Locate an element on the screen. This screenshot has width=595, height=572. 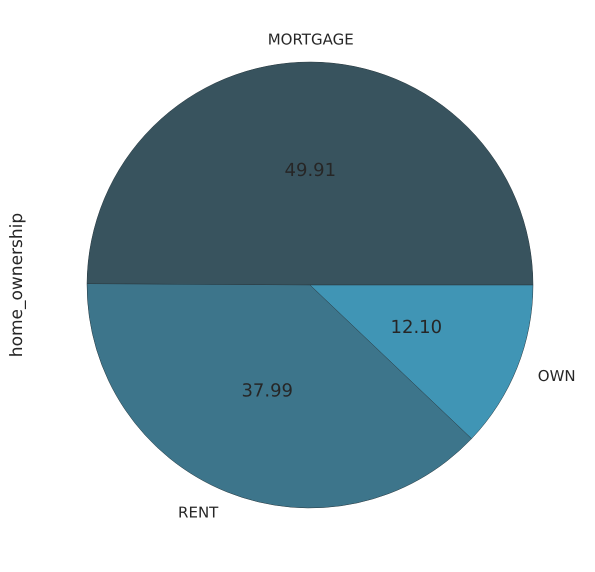
slice-label: OWN is located at coordinates (557, 376).